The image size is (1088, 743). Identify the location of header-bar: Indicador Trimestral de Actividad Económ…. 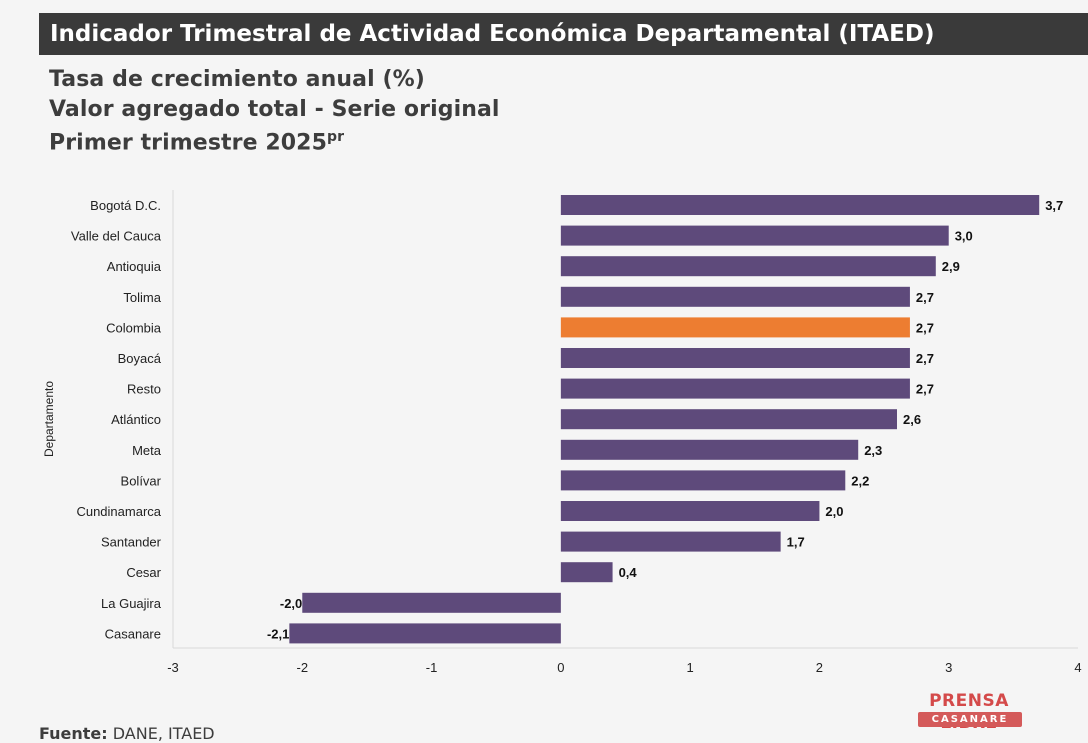
(563, 34).